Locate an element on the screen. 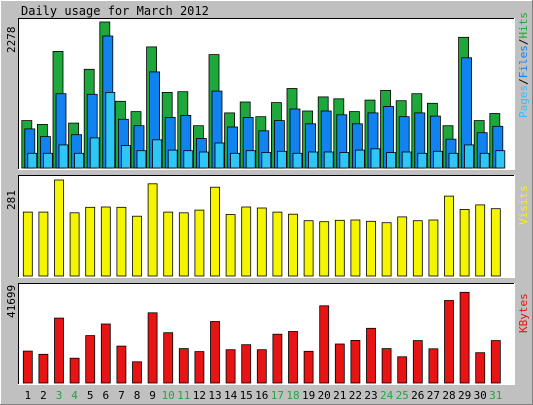 The image size is (533, 405). legend-item-pages: Pages is located at coordinates (523, 101).